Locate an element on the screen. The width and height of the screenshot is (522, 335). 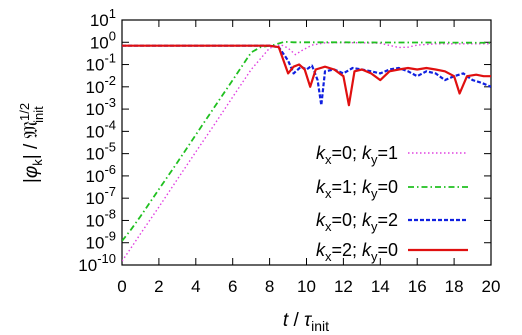
x-tick-label: 16 is located at coordinates (417, 286).